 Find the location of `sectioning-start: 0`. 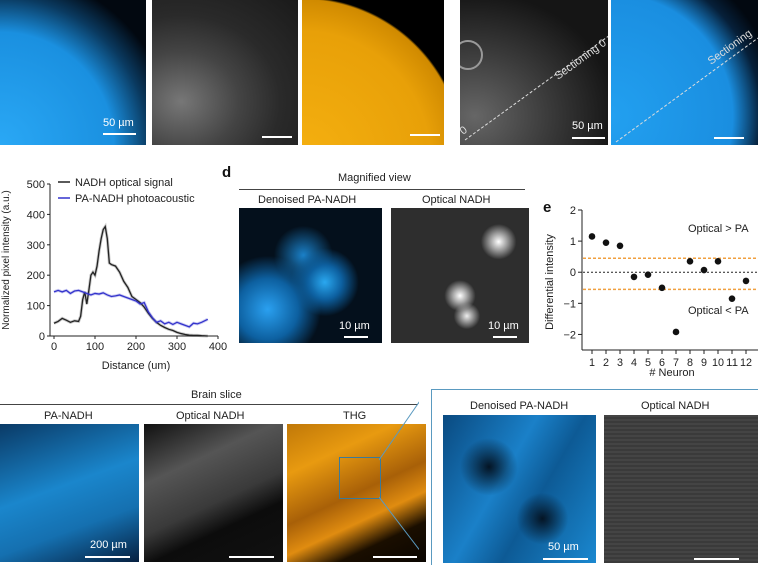

sectioning-start: 0 is located at coordinates (465, 130).